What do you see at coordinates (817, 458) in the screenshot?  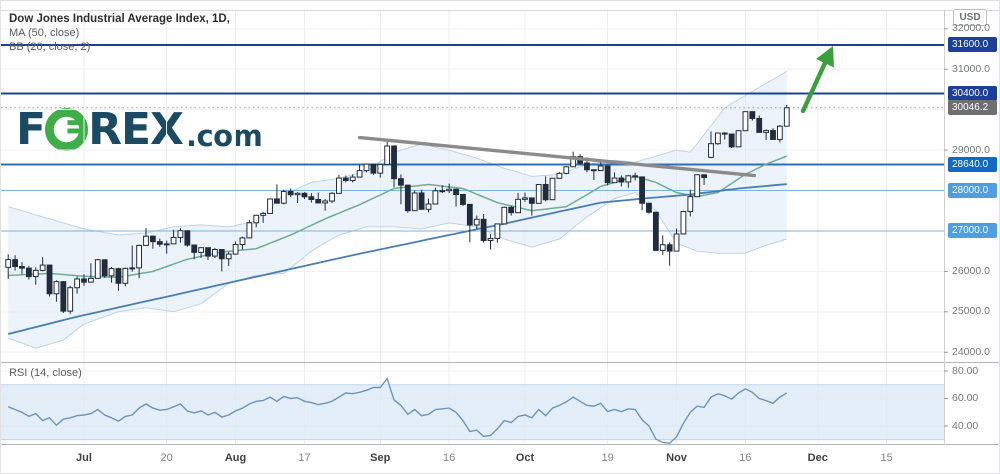 I see `time-axis-label: Dec` at bounding box center [817, 458].